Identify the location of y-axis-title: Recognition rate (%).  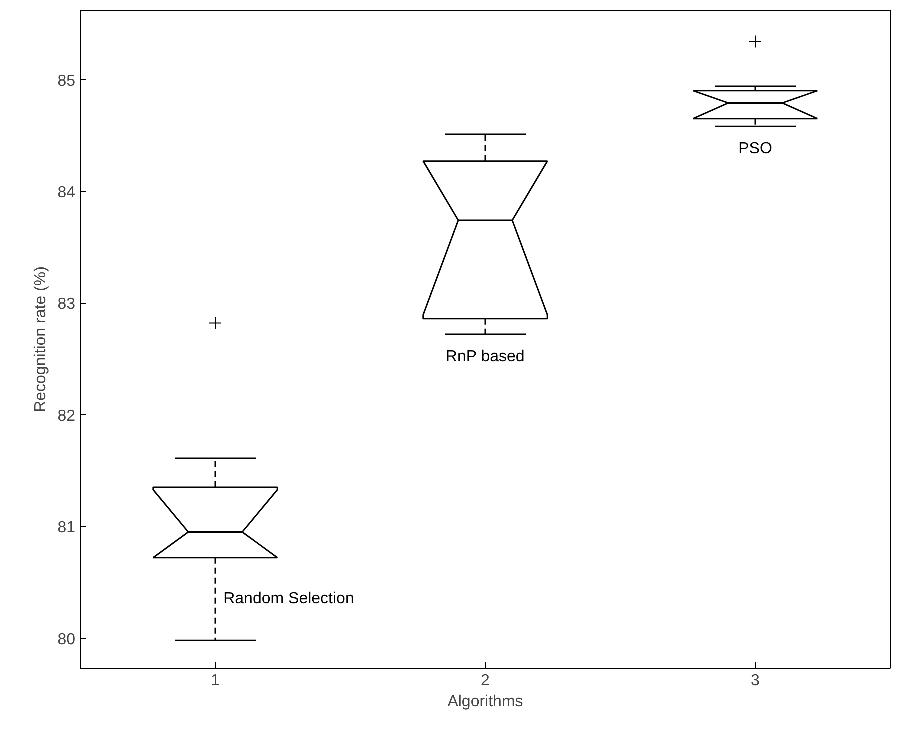
(41, 339).